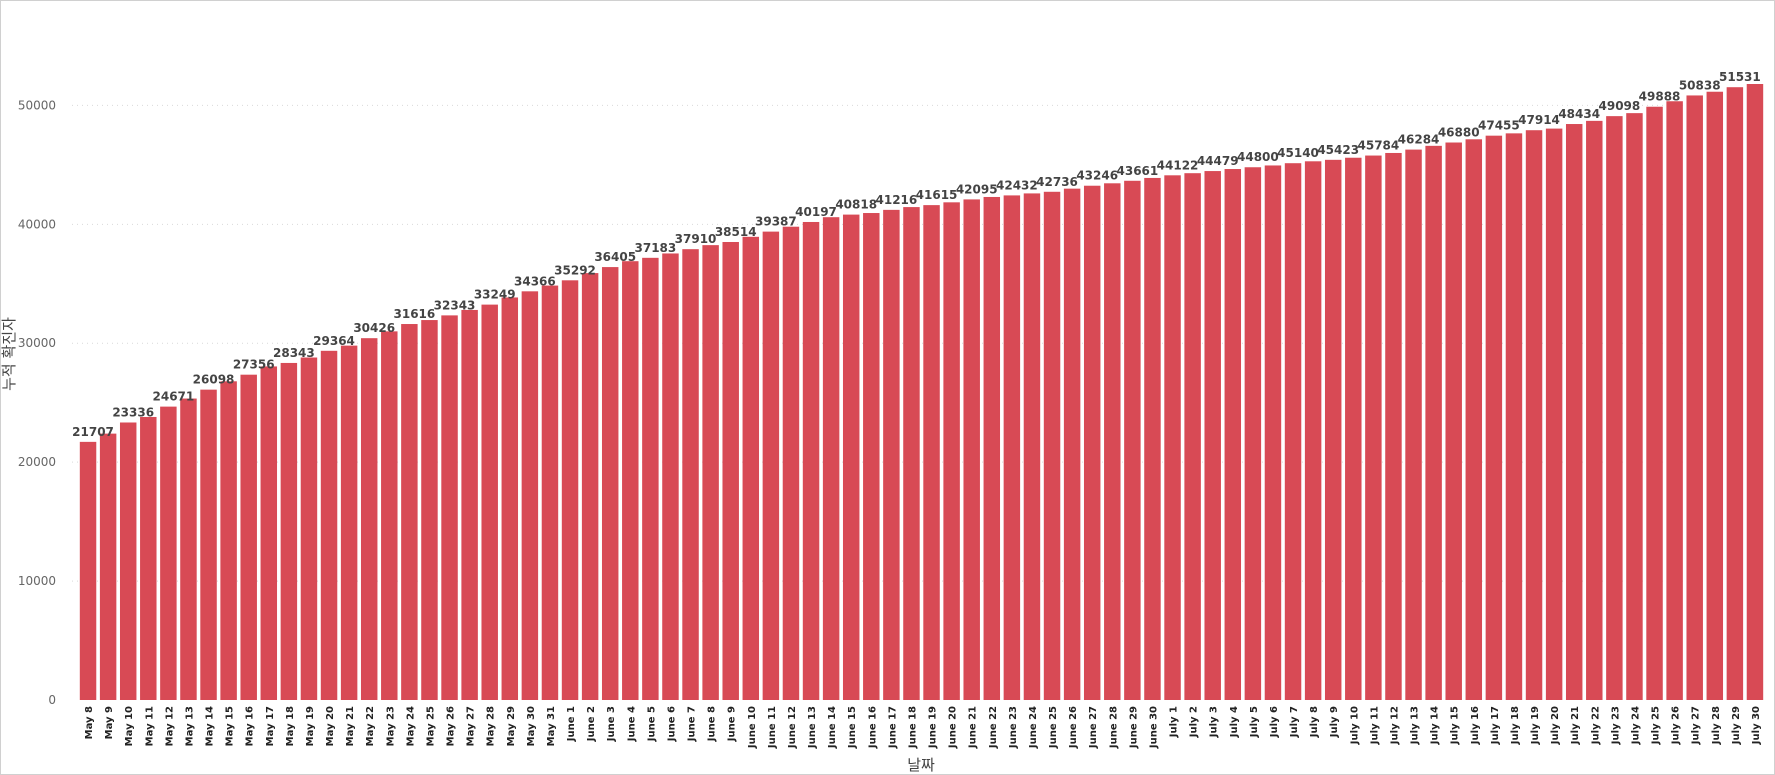 This screenshot has width=1775, height=775. I want to click on x-tick-label: June 25, so click(1053, 727).